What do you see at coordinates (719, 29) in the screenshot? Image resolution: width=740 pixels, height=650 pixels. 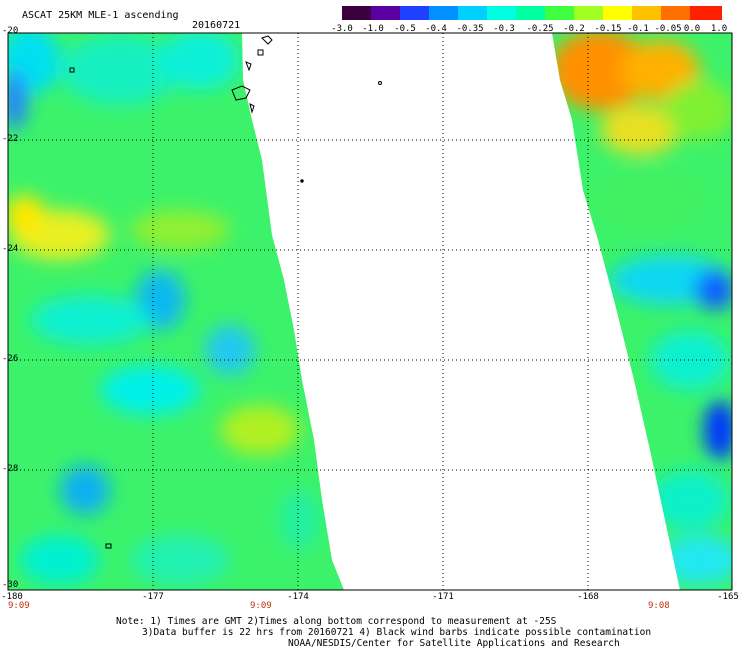 I see `cb-label: 1.0` at bounding box center [719, 29].